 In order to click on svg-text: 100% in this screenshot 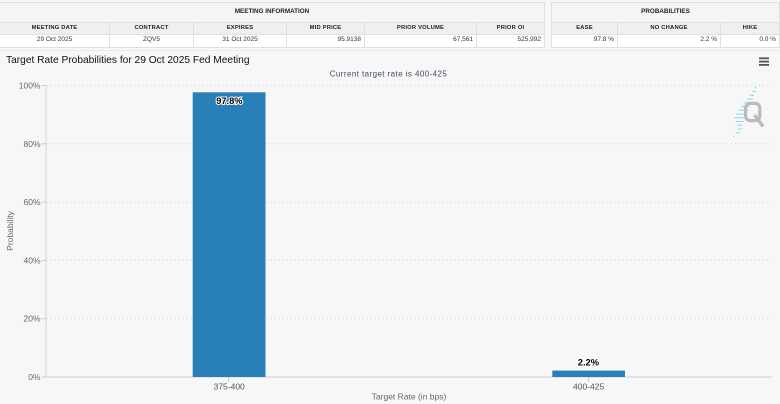, I will do `click(30, 86)`.